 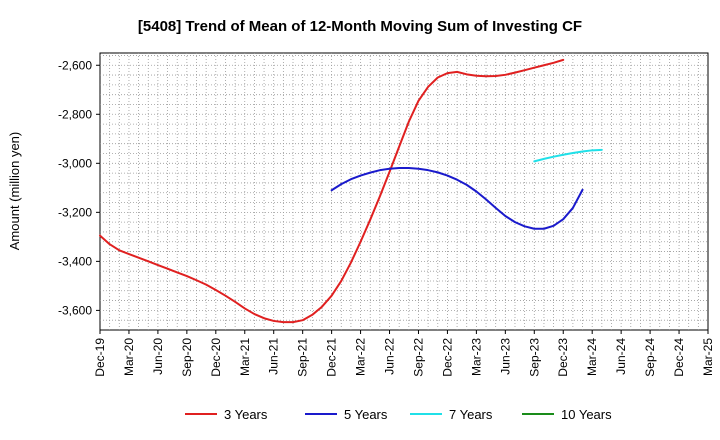 I want to click on x-tick-label: Dec-22, so click(x=447, y=357).